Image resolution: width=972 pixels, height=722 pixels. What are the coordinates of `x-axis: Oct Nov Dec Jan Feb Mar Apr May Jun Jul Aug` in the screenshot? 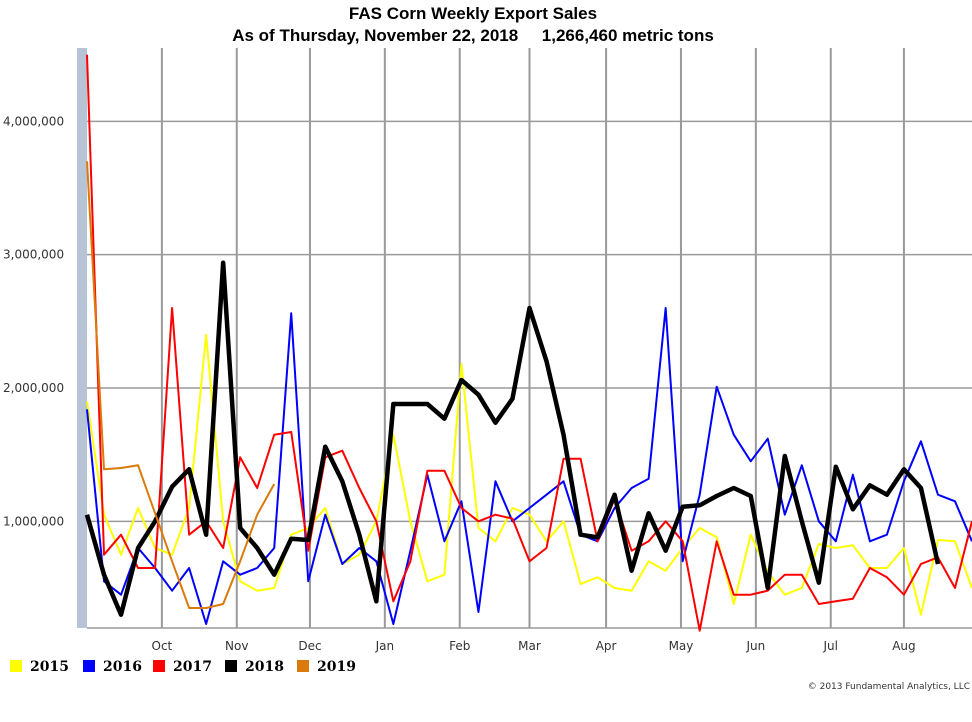 It's located at (534, 646).